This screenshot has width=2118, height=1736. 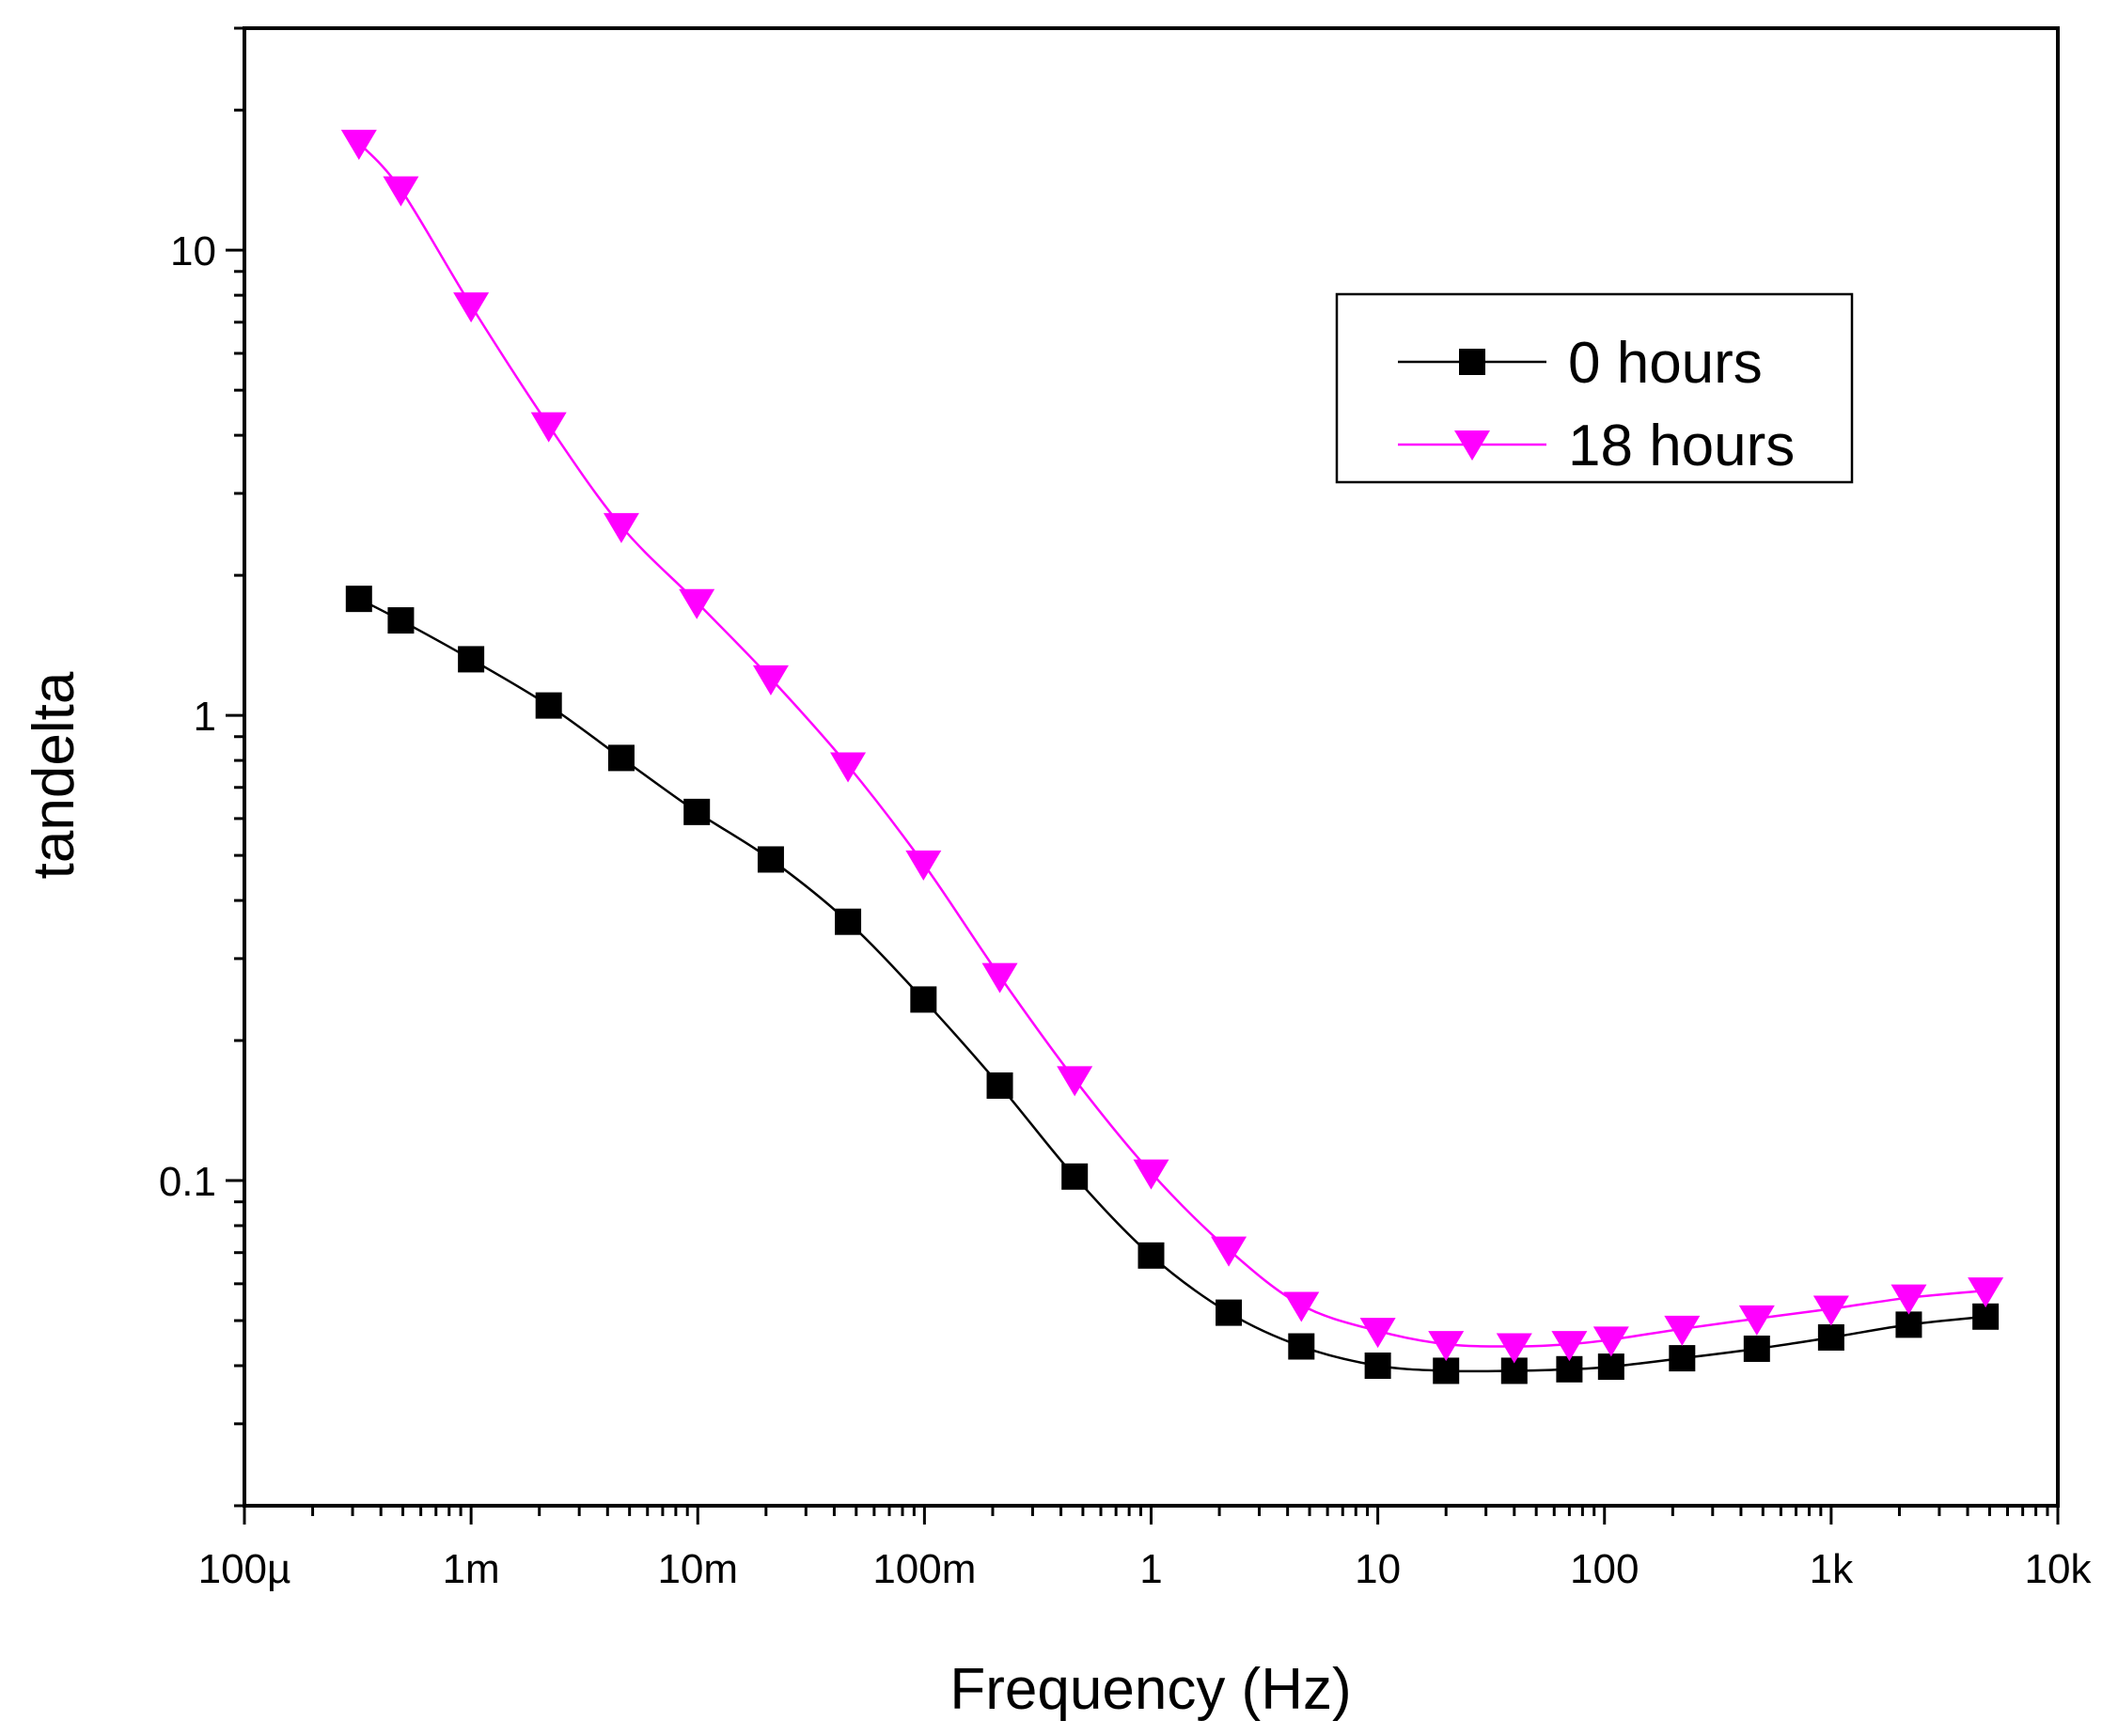 I want to click on legend: 0 hours 18 hours, so click(x=1594, y=388).